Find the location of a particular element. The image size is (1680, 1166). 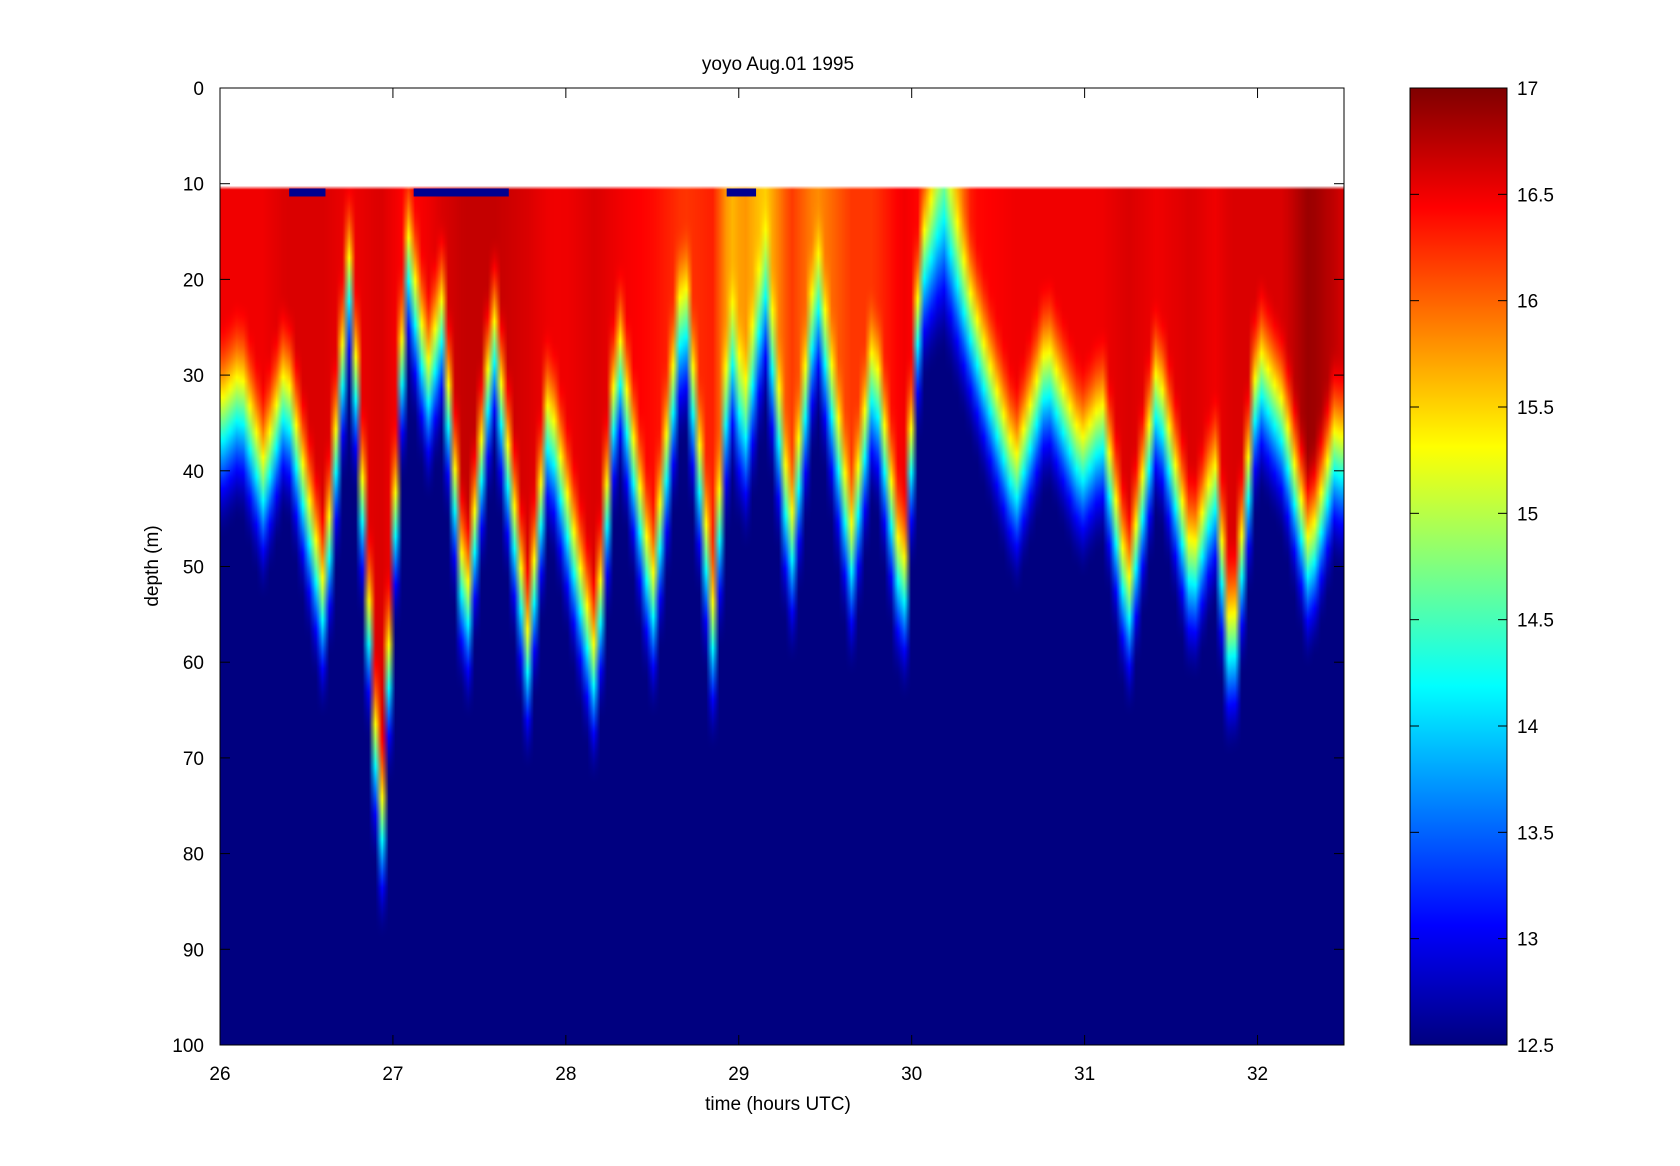

x-axis-label: time (hours UTC) is located at coordinates (778, 1104).